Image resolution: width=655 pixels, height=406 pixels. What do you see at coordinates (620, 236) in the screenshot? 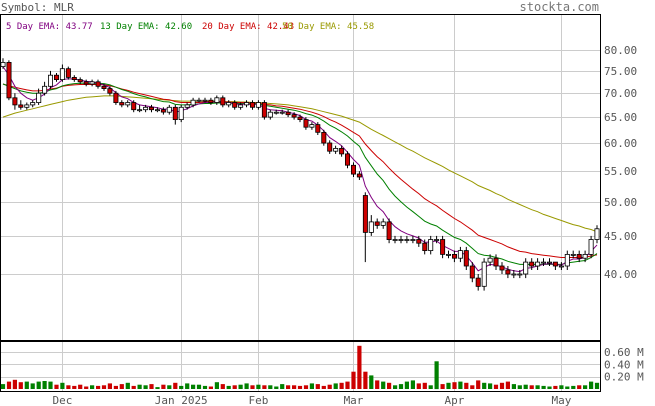
I see `price-tick-label: 45.00` at bounding box center [620, 236].